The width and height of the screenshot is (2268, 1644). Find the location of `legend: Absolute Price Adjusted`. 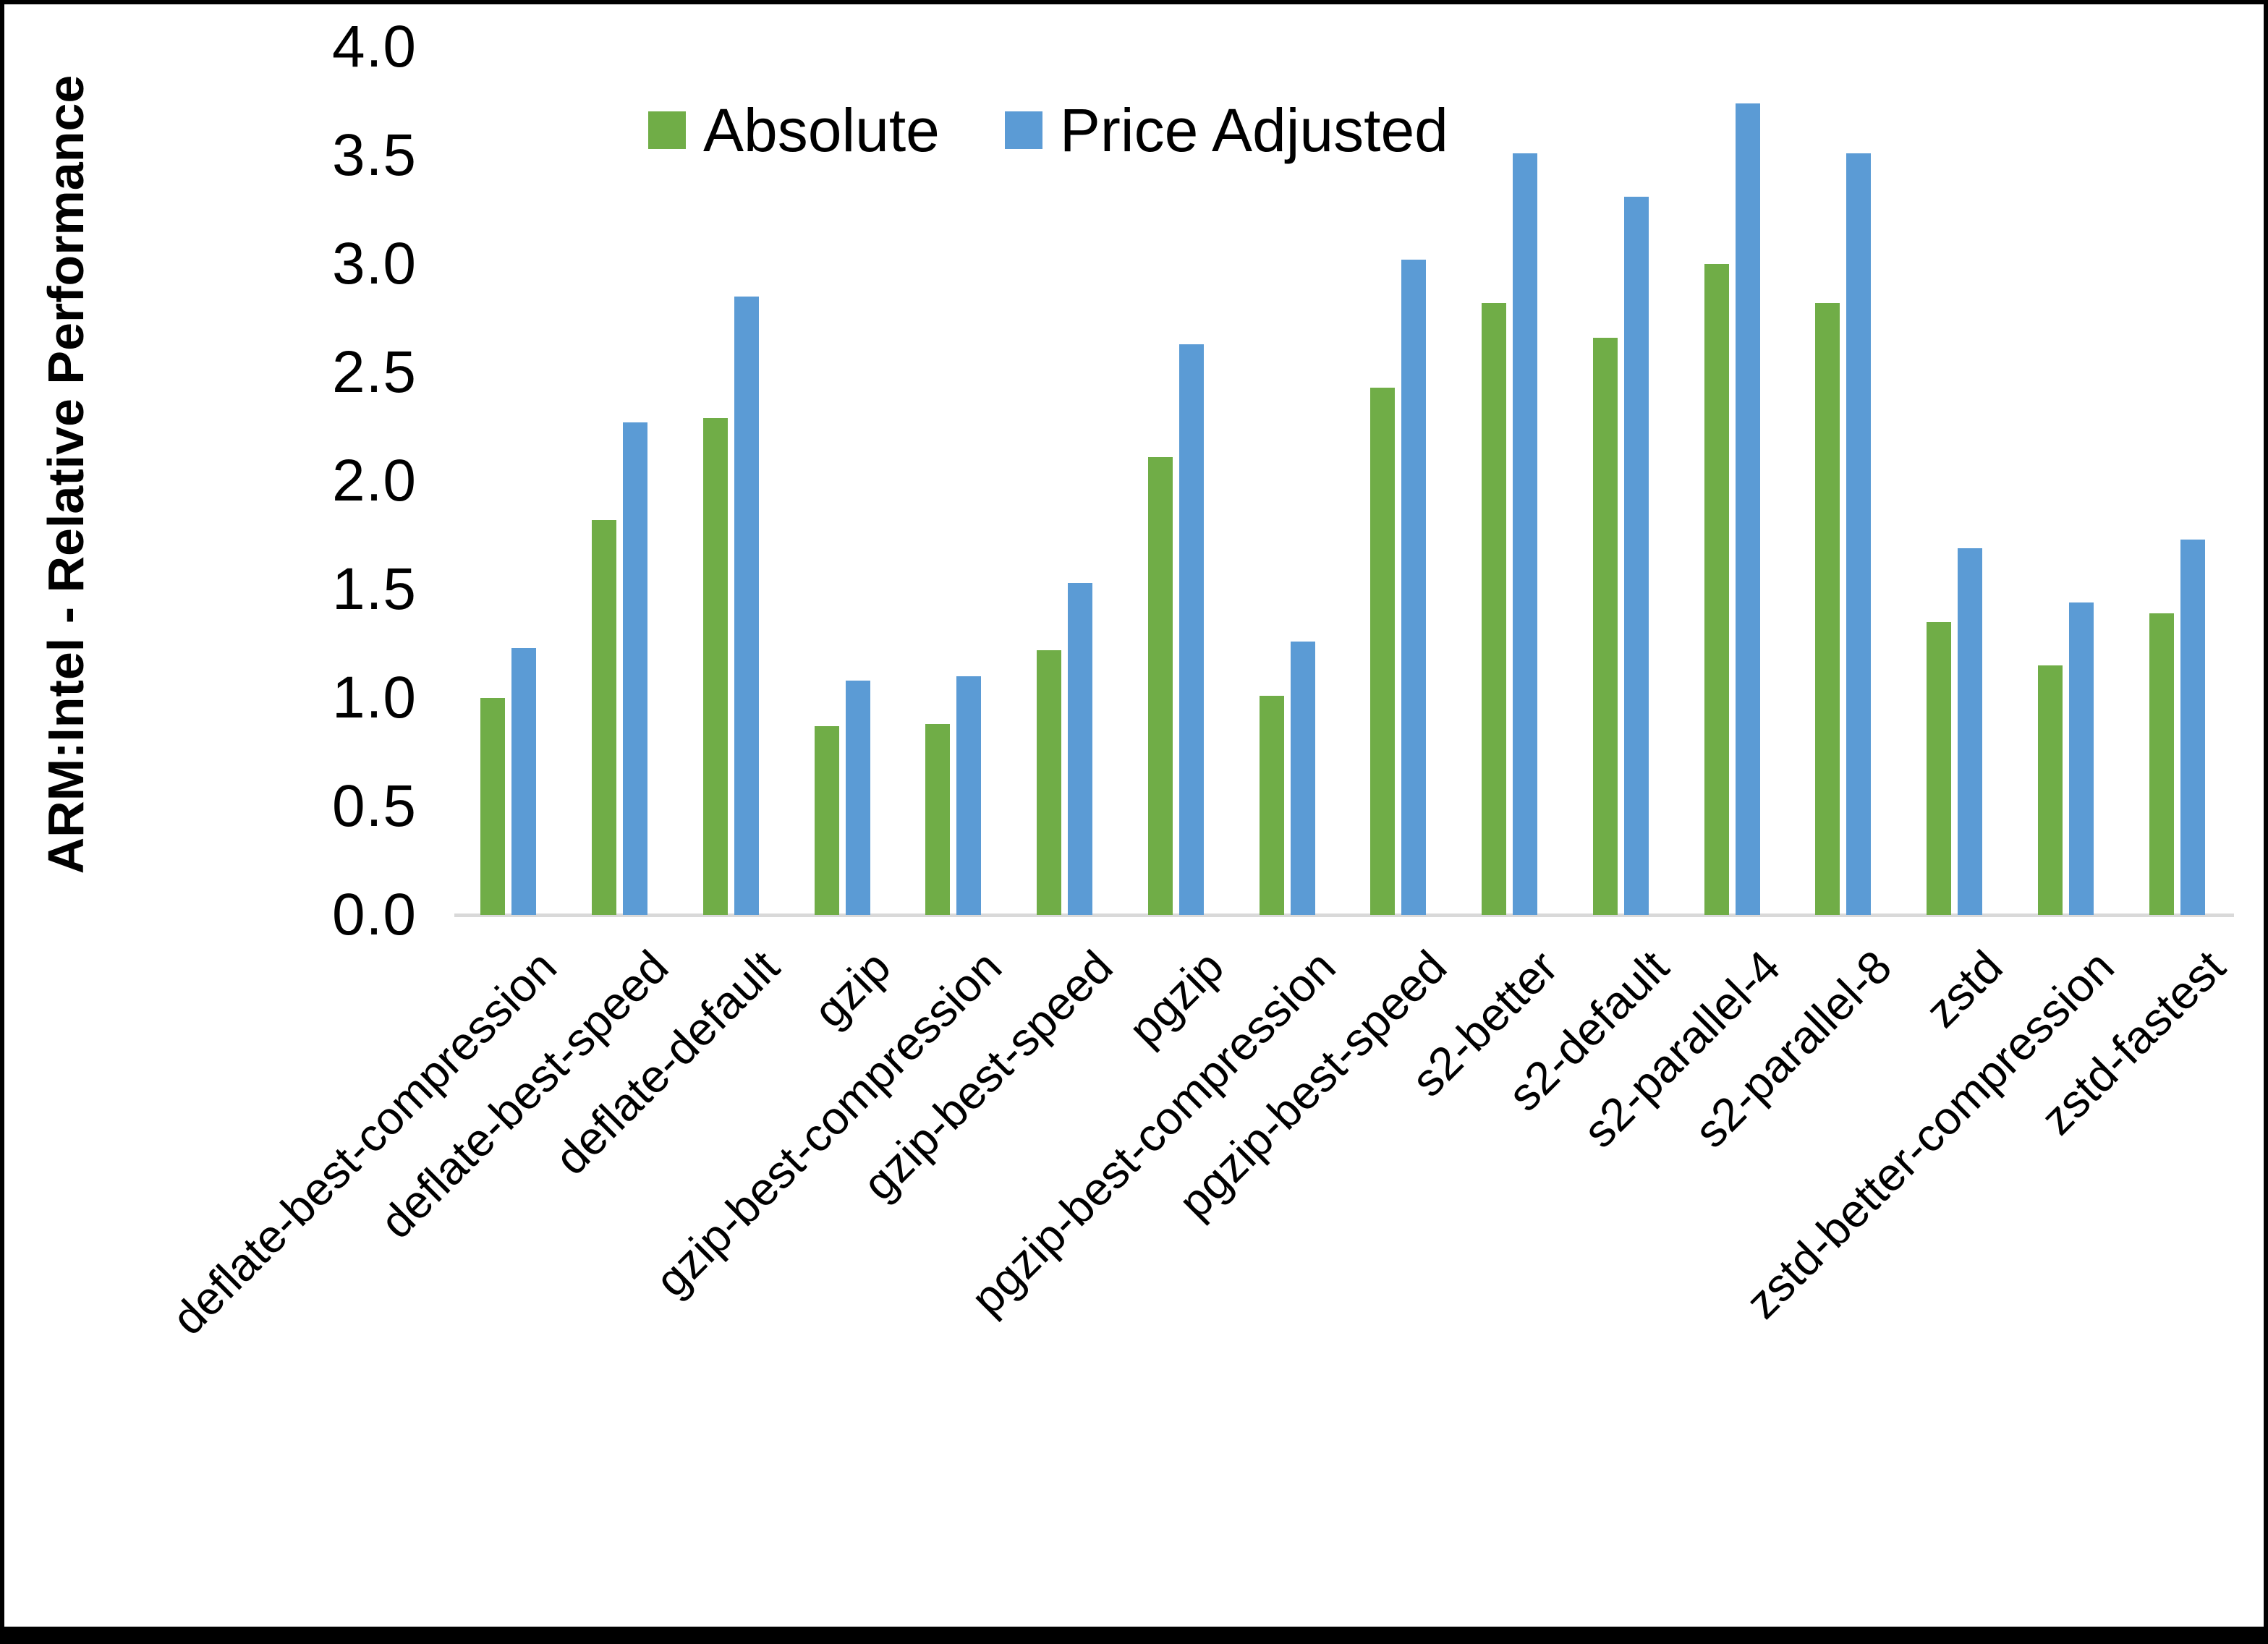

legend: Absolute Price Adjusted is located at coordinates (1048, 130).